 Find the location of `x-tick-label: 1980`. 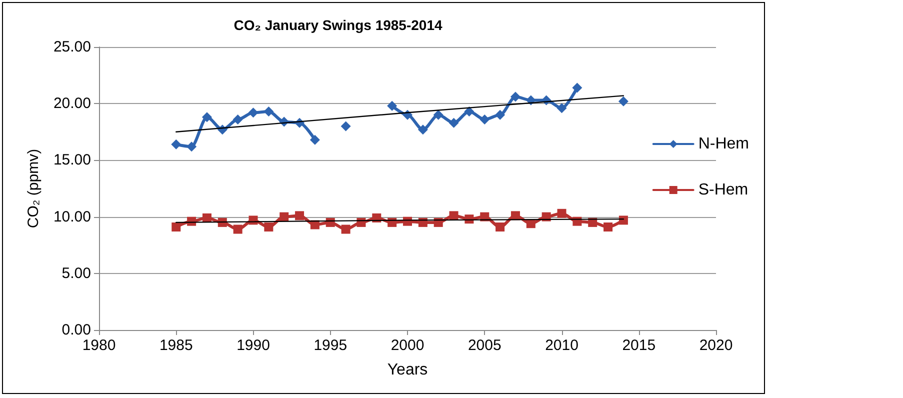

x-tick-label: 1980 is located at coordinates (99, 345).